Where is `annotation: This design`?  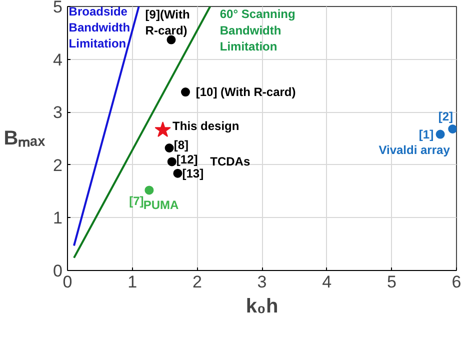
annotation: This design is located at coordinates (206, 125).